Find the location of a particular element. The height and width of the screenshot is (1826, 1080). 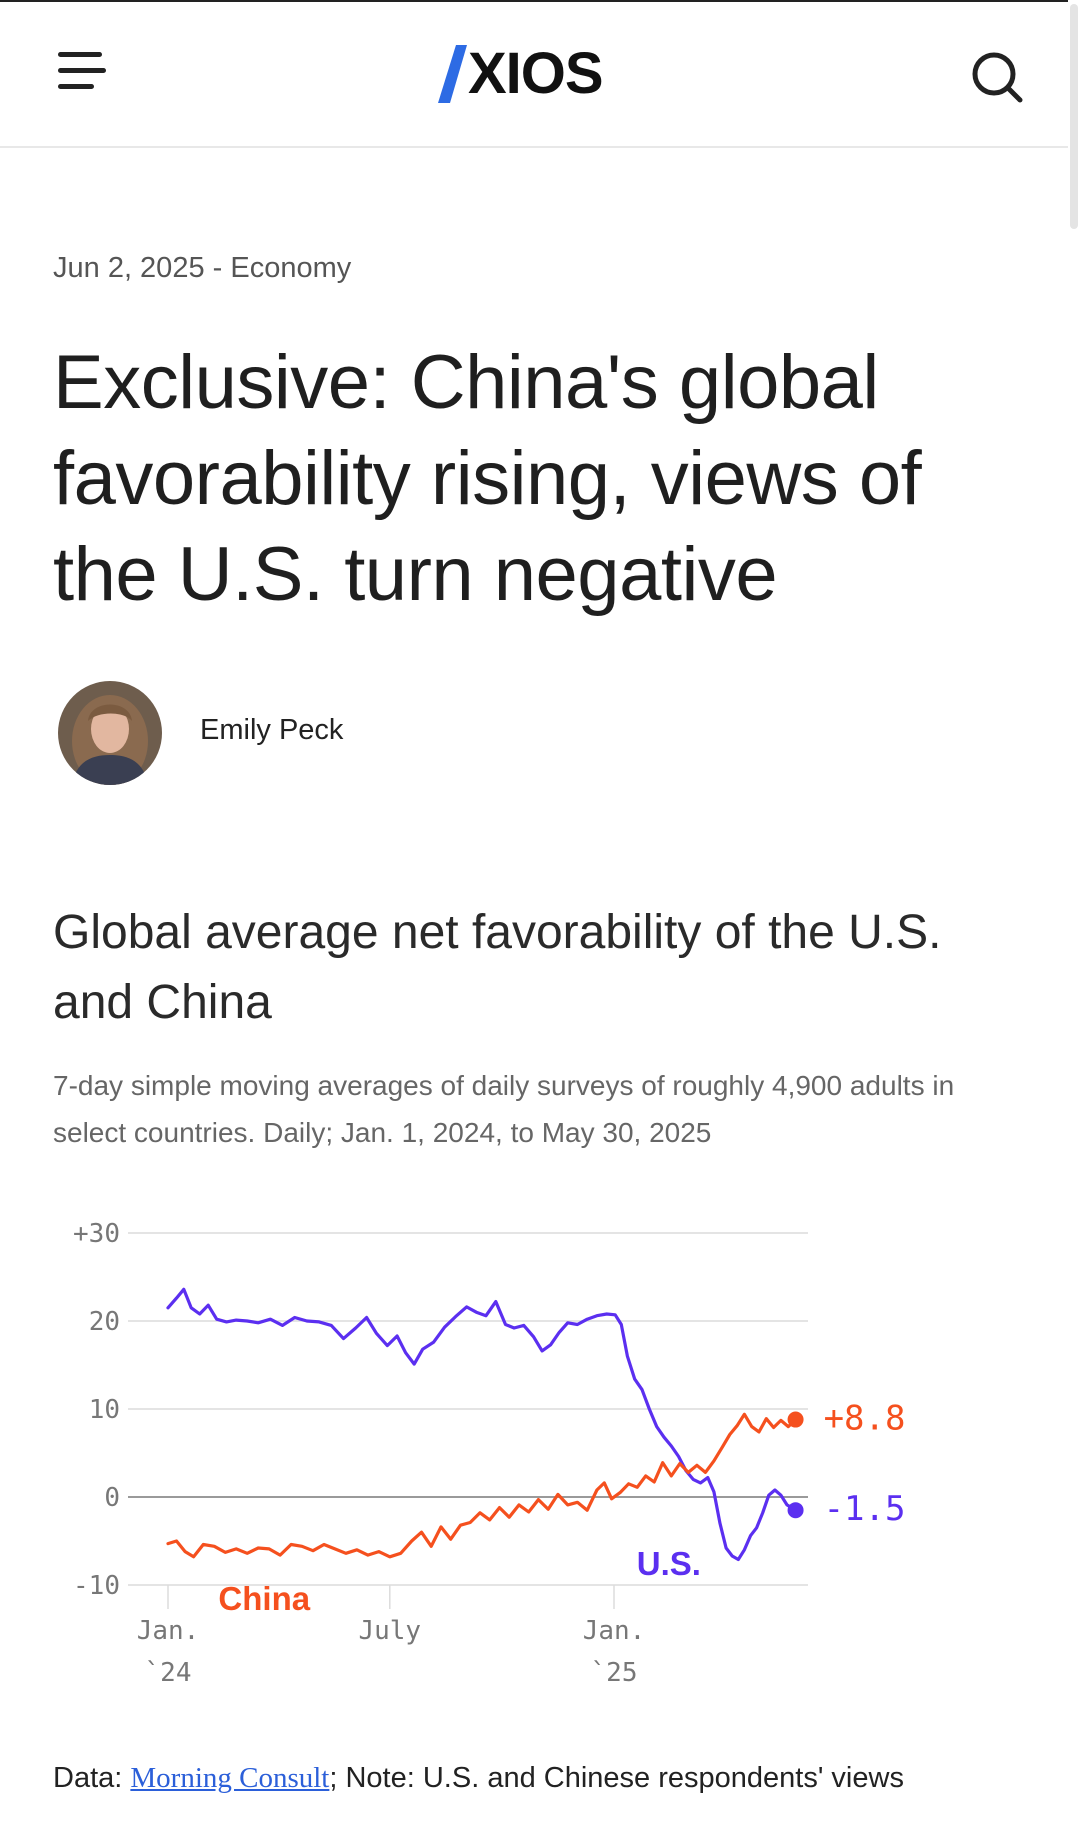

site-header: XIOS is located at coordinates (540, 74).